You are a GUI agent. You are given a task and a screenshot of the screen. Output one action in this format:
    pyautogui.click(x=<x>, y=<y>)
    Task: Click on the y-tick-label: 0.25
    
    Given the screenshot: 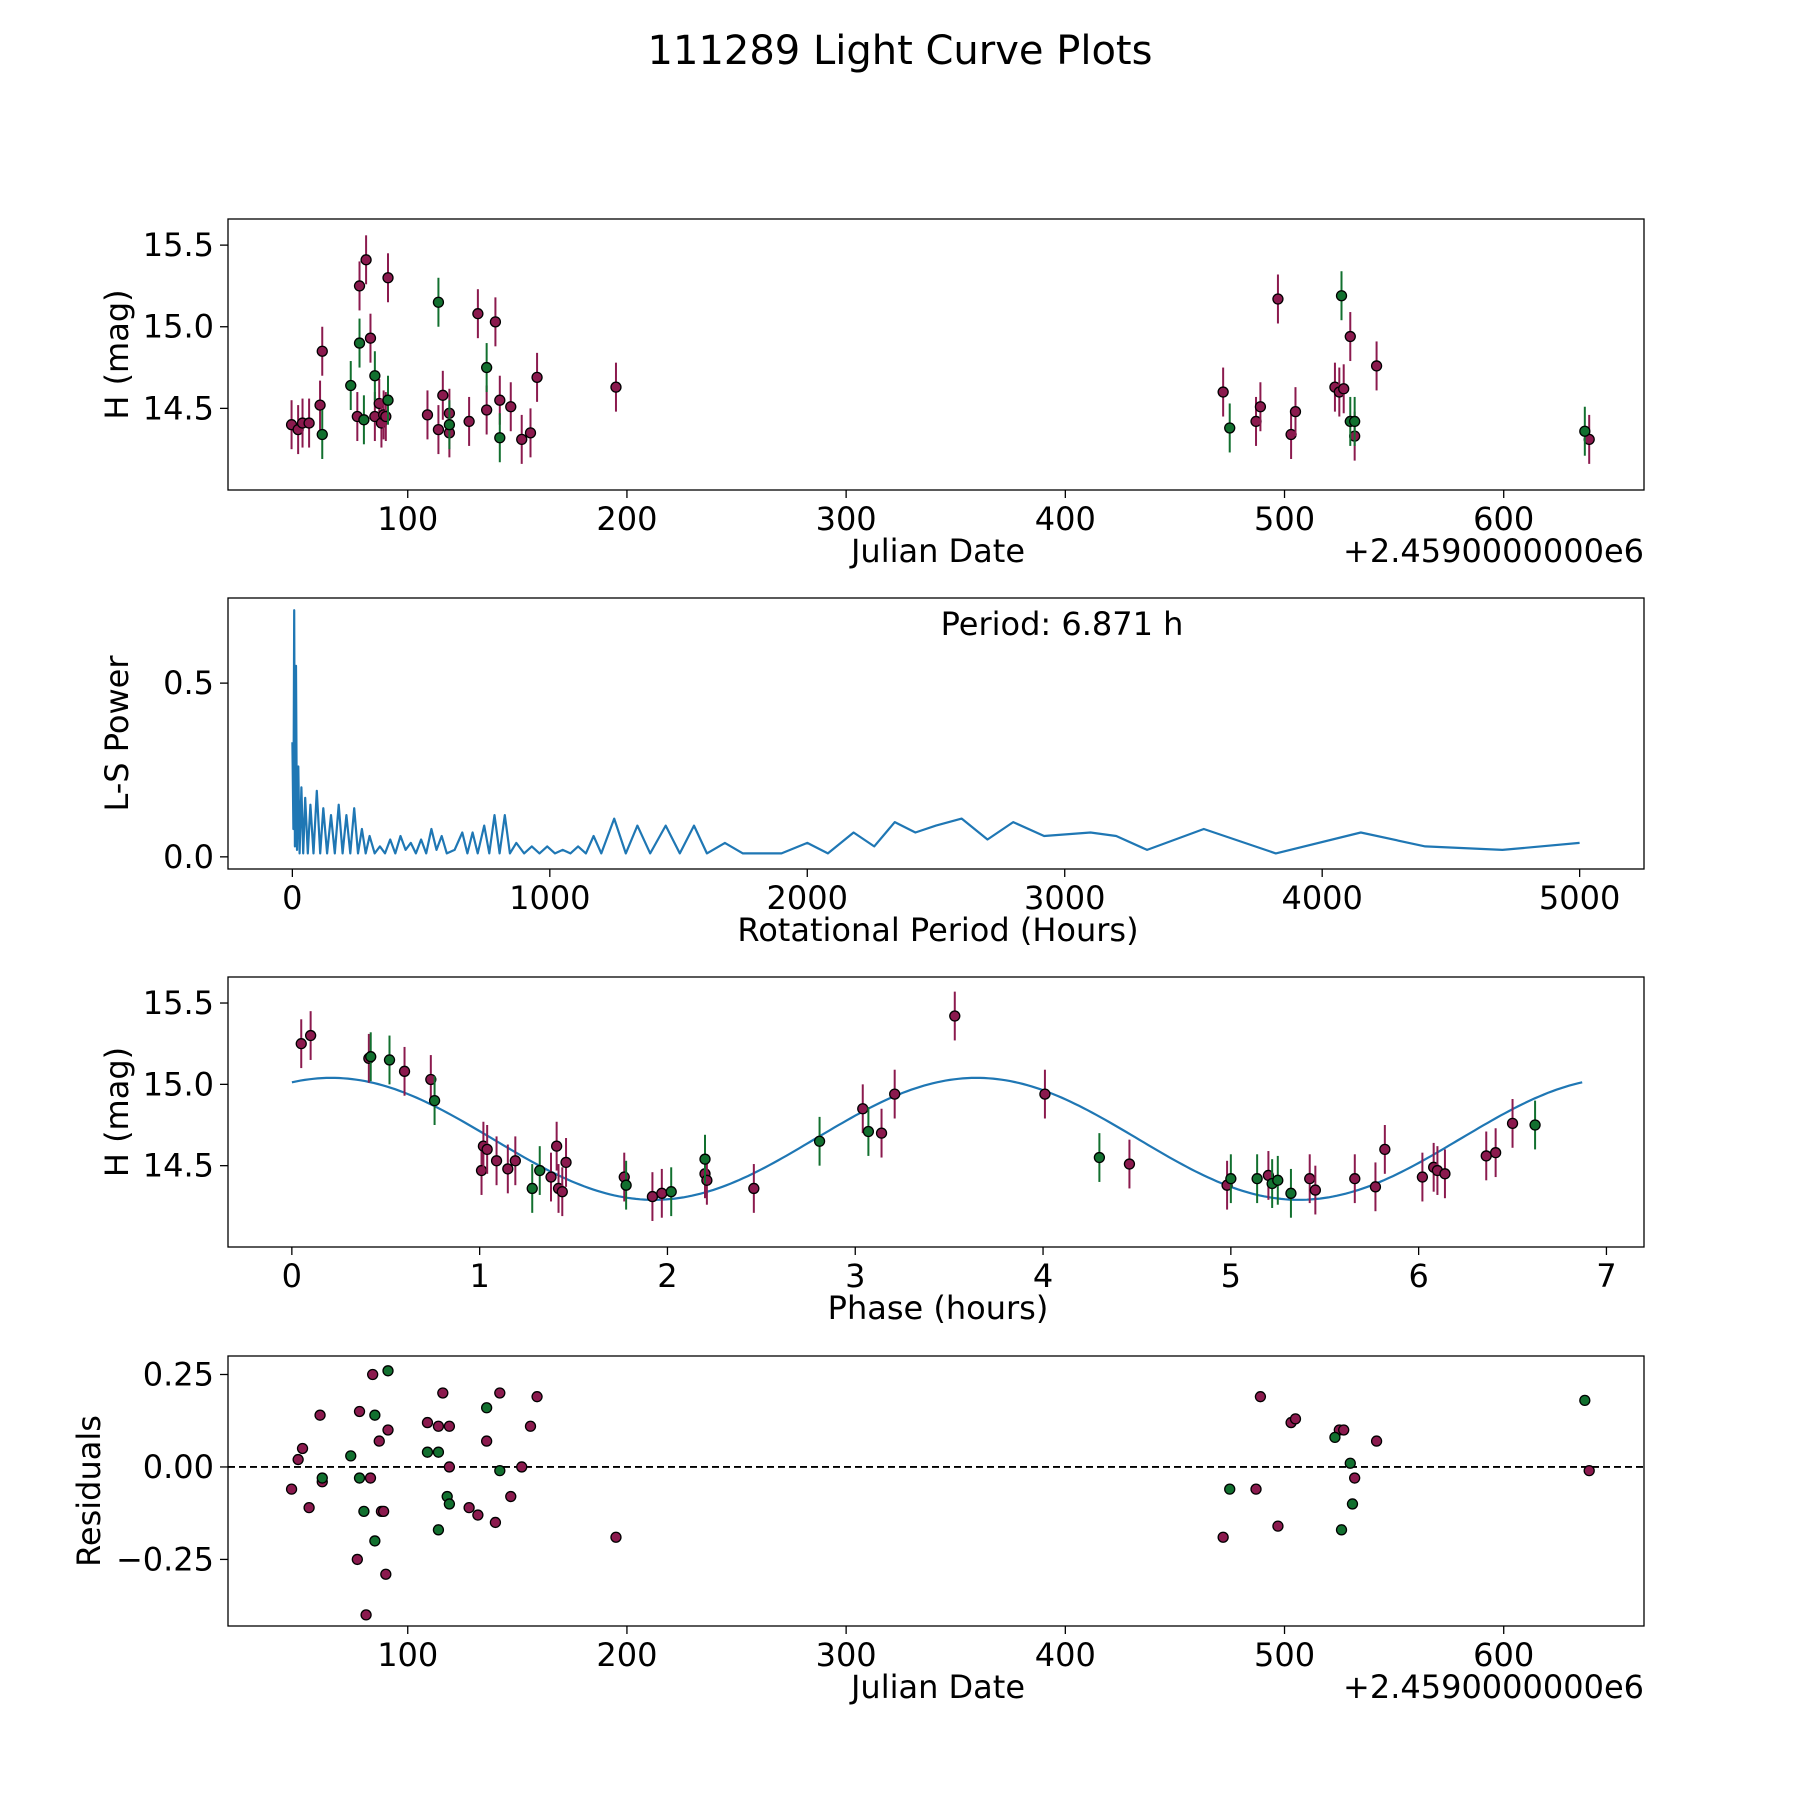 What is the action you would take?
    pyautogui.click(x=178, y=1374)
    